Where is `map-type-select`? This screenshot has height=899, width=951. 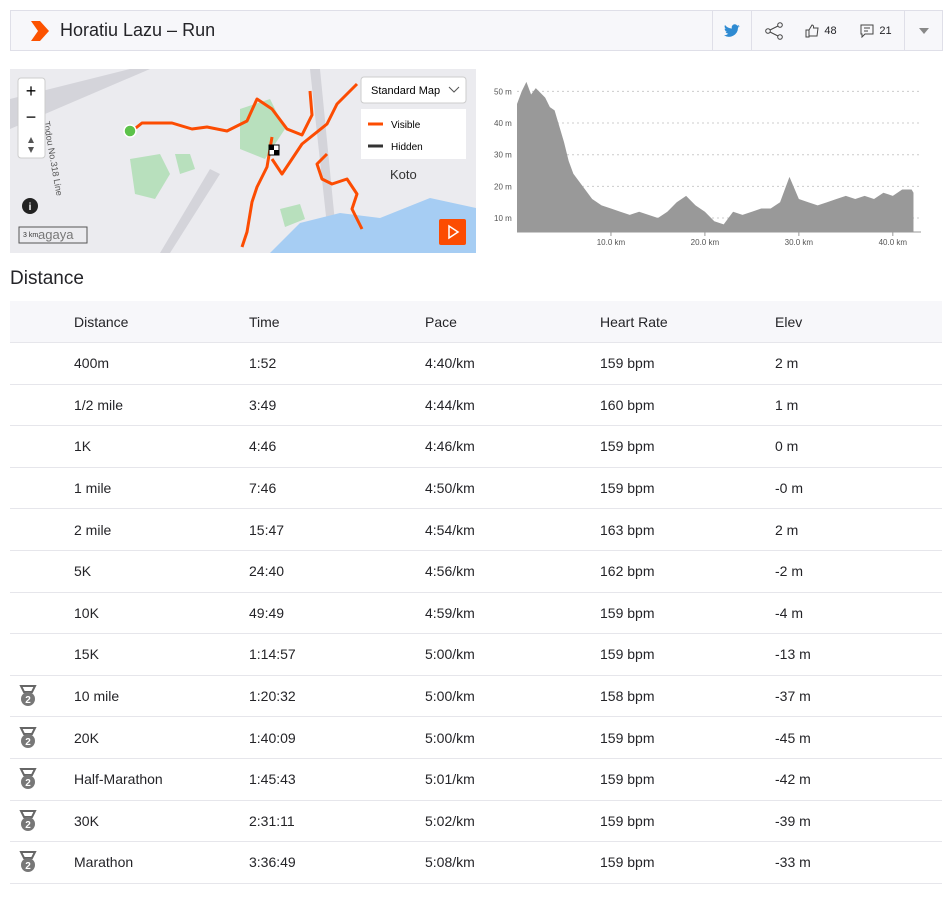 map-type-select is located at coordinates (413, 90).